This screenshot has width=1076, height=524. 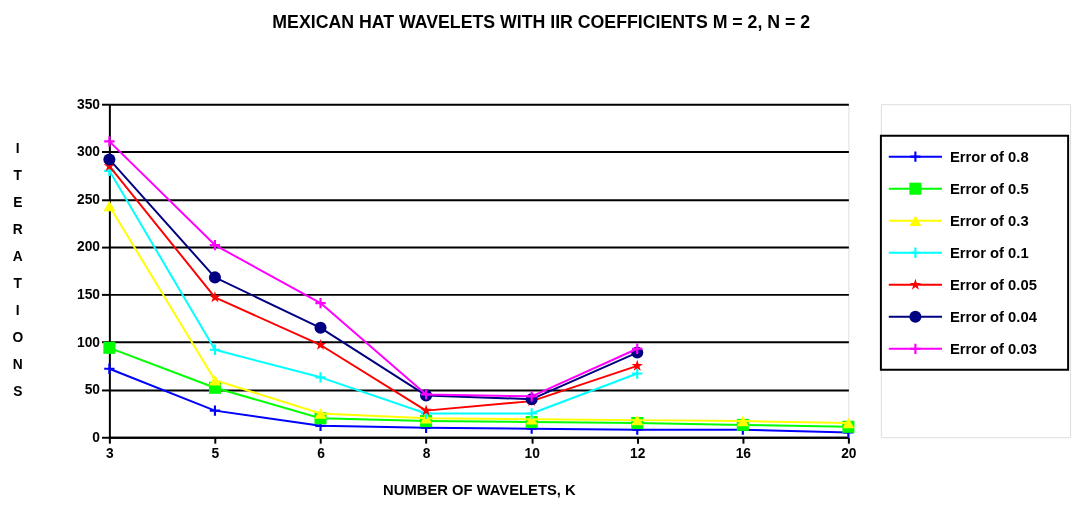 I want to click on chart-title: MEXICAN HAT WAVELETS WITH IIR COEFFICIENTS M = 2, N = 2, so click(x=541, y=21).